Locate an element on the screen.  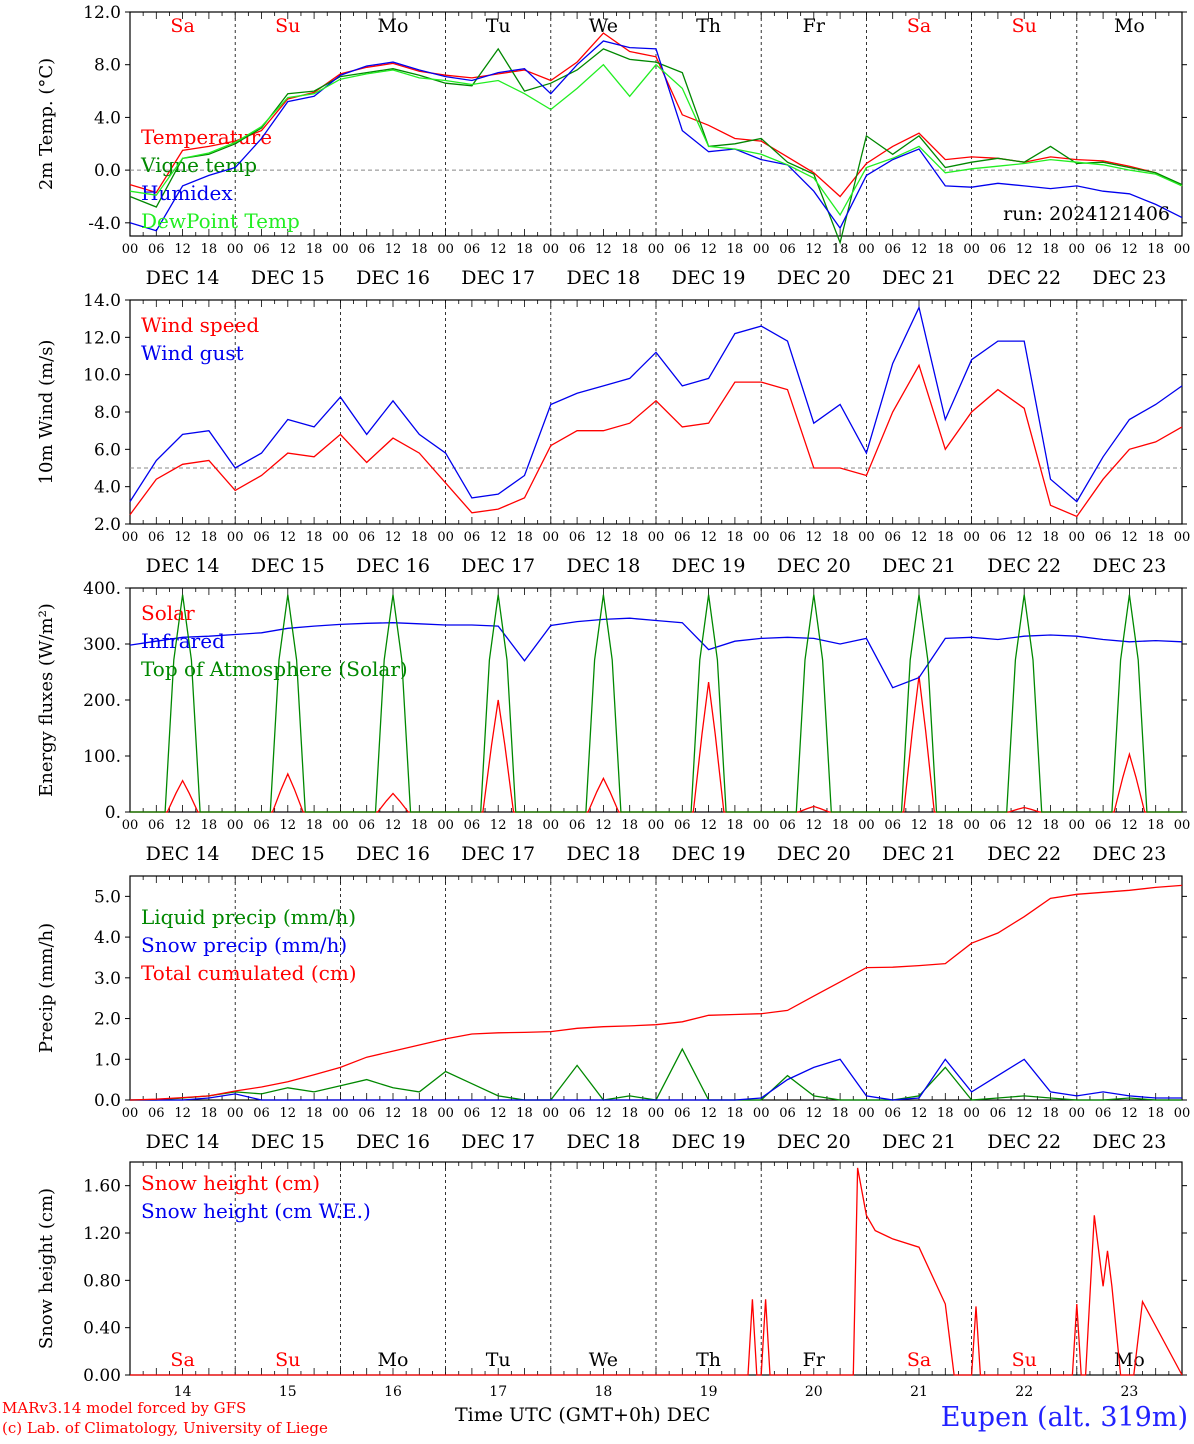
x-day-number: 16 is located at coordinates (393, 1392).